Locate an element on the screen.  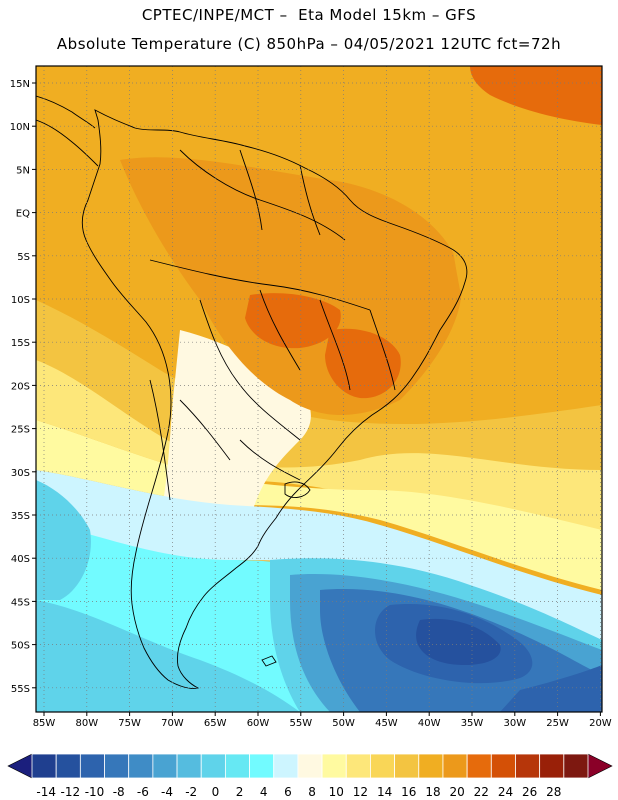
lat-tick-label: 5S is located at coordinates (23, 257).